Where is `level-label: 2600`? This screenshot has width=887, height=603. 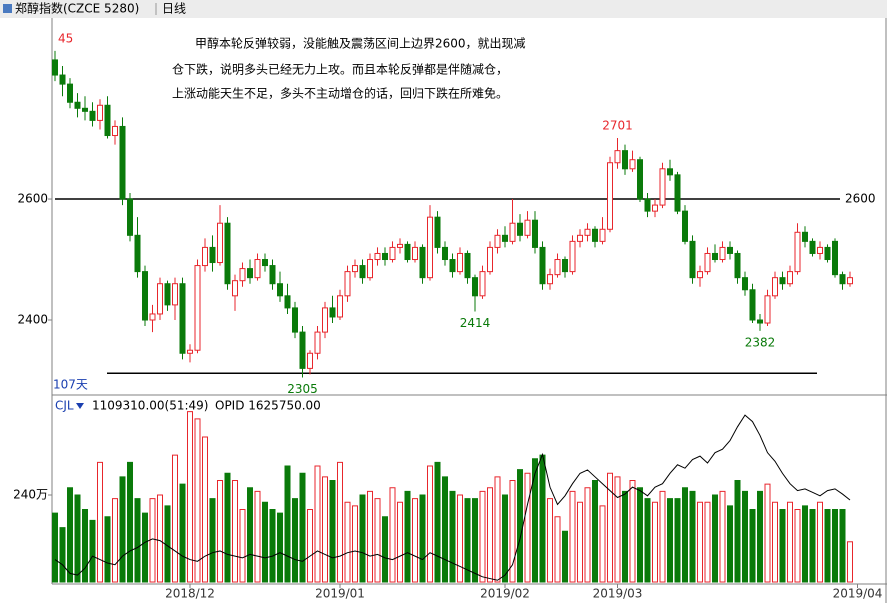
level-label: 2600 is located at coordinates (860, 199).